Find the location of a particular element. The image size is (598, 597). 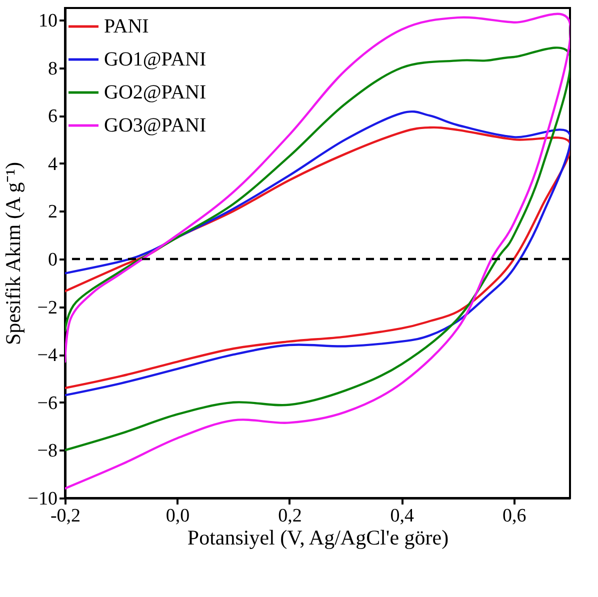

y-tick-label: −8 is located at coordinates (47, 451).